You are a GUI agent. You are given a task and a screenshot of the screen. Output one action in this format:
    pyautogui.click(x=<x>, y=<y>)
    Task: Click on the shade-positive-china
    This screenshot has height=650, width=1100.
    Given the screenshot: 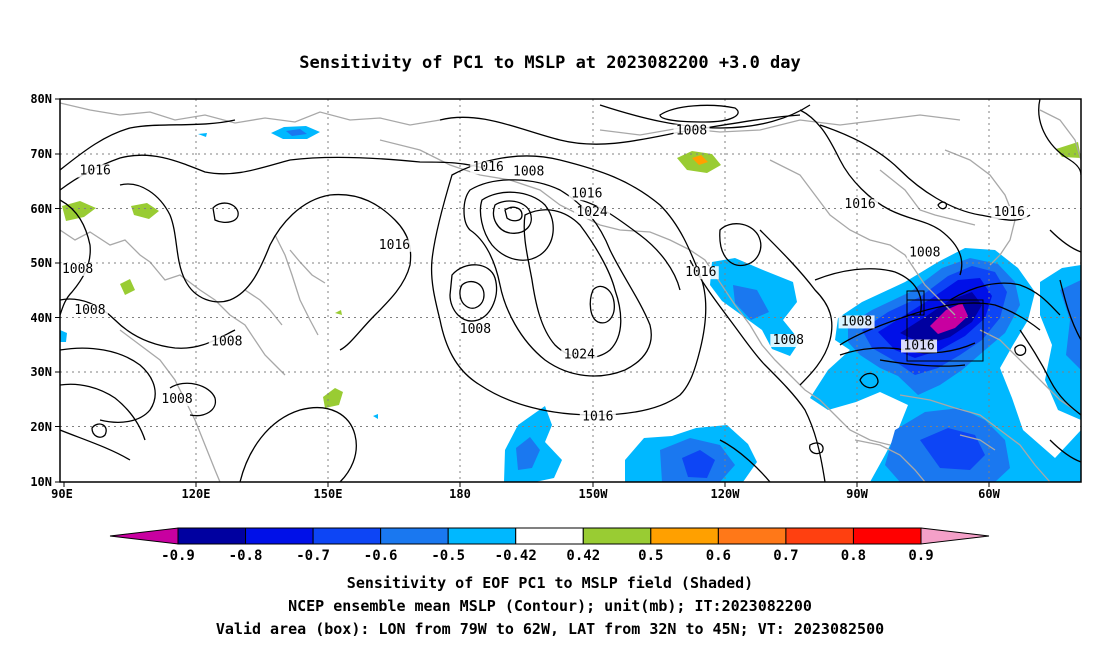 What is the action you would take?
    pyautogui.click(x=127, y=287)
    